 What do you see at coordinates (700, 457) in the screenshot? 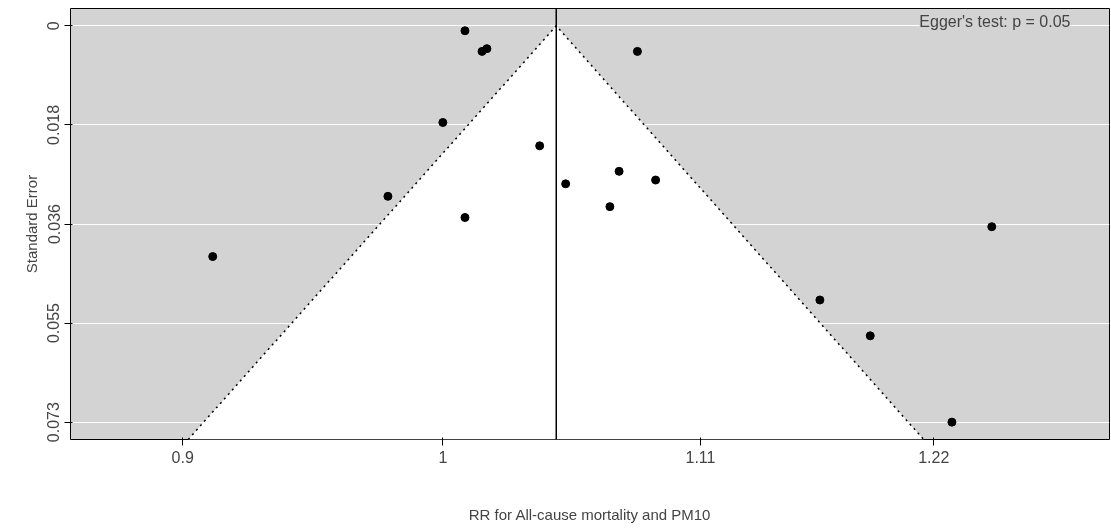
I see `x-tick-label: 1.11` at bounding box center [700, 457].